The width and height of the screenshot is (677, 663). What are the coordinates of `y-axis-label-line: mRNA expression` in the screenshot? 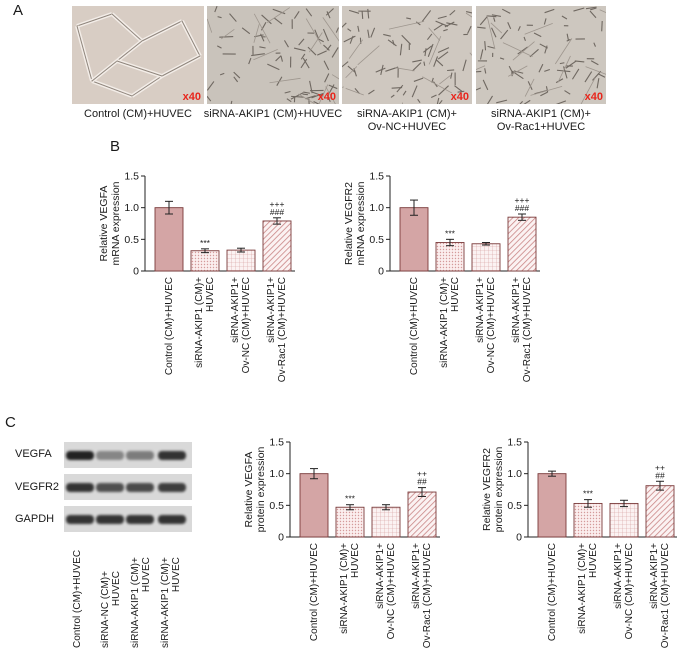 It's located at (361, 223).